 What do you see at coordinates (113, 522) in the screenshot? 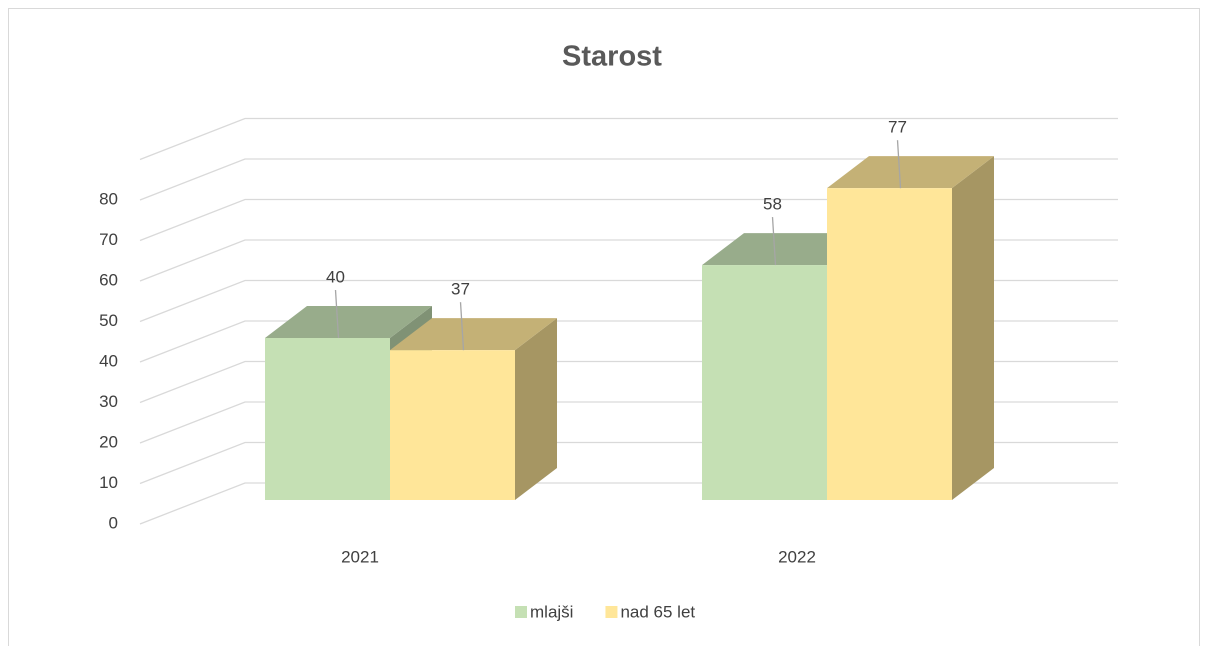
I see `y-tick-label: 0` at bounding box center [113, 522].